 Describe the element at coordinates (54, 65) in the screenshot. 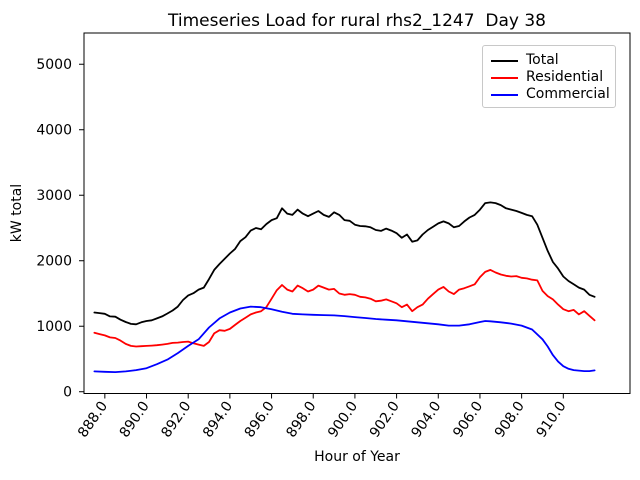

I see `y-tick-label: 5000` at that location.